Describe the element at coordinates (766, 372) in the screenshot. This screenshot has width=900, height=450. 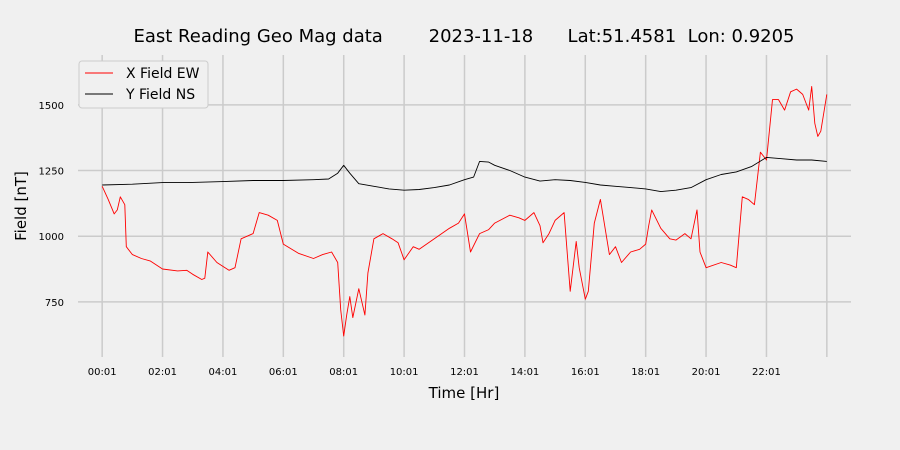
I see `x-tick-label: 22:01` at that location.